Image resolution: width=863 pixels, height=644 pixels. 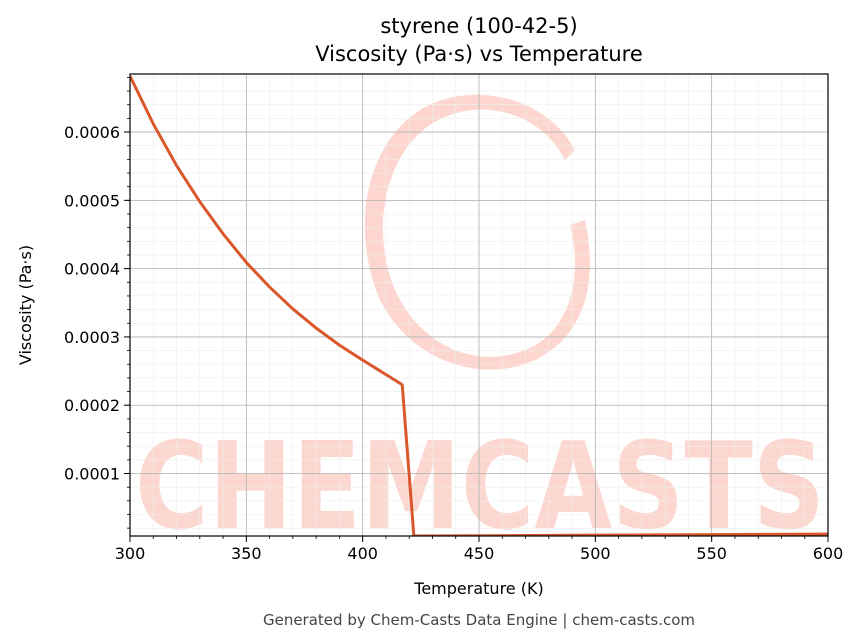 What do you see at coordinates (711, 553) in the screenshot?
I see `x-tick-label: 550` at bounding box center [711, 553].